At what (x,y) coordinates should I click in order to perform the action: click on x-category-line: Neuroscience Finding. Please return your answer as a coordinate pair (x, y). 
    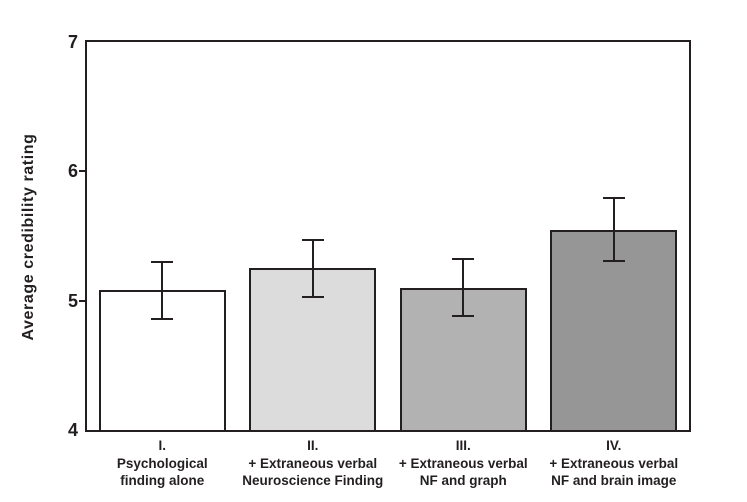
    Looking at the image, I should click on (313, 480).